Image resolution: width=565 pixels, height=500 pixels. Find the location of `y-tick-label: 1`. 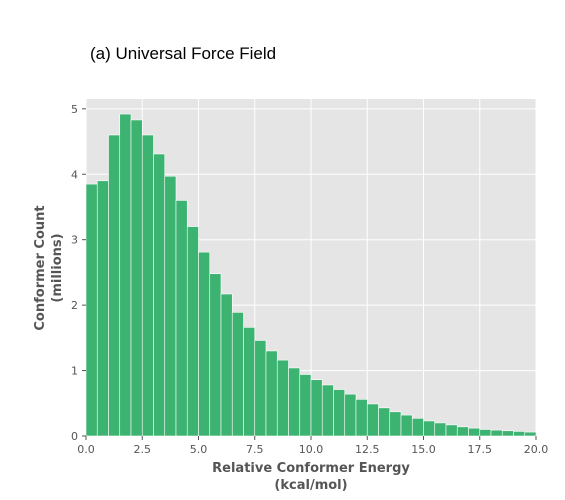

y-tick-label: 1 is located at coordinates (74, 371).